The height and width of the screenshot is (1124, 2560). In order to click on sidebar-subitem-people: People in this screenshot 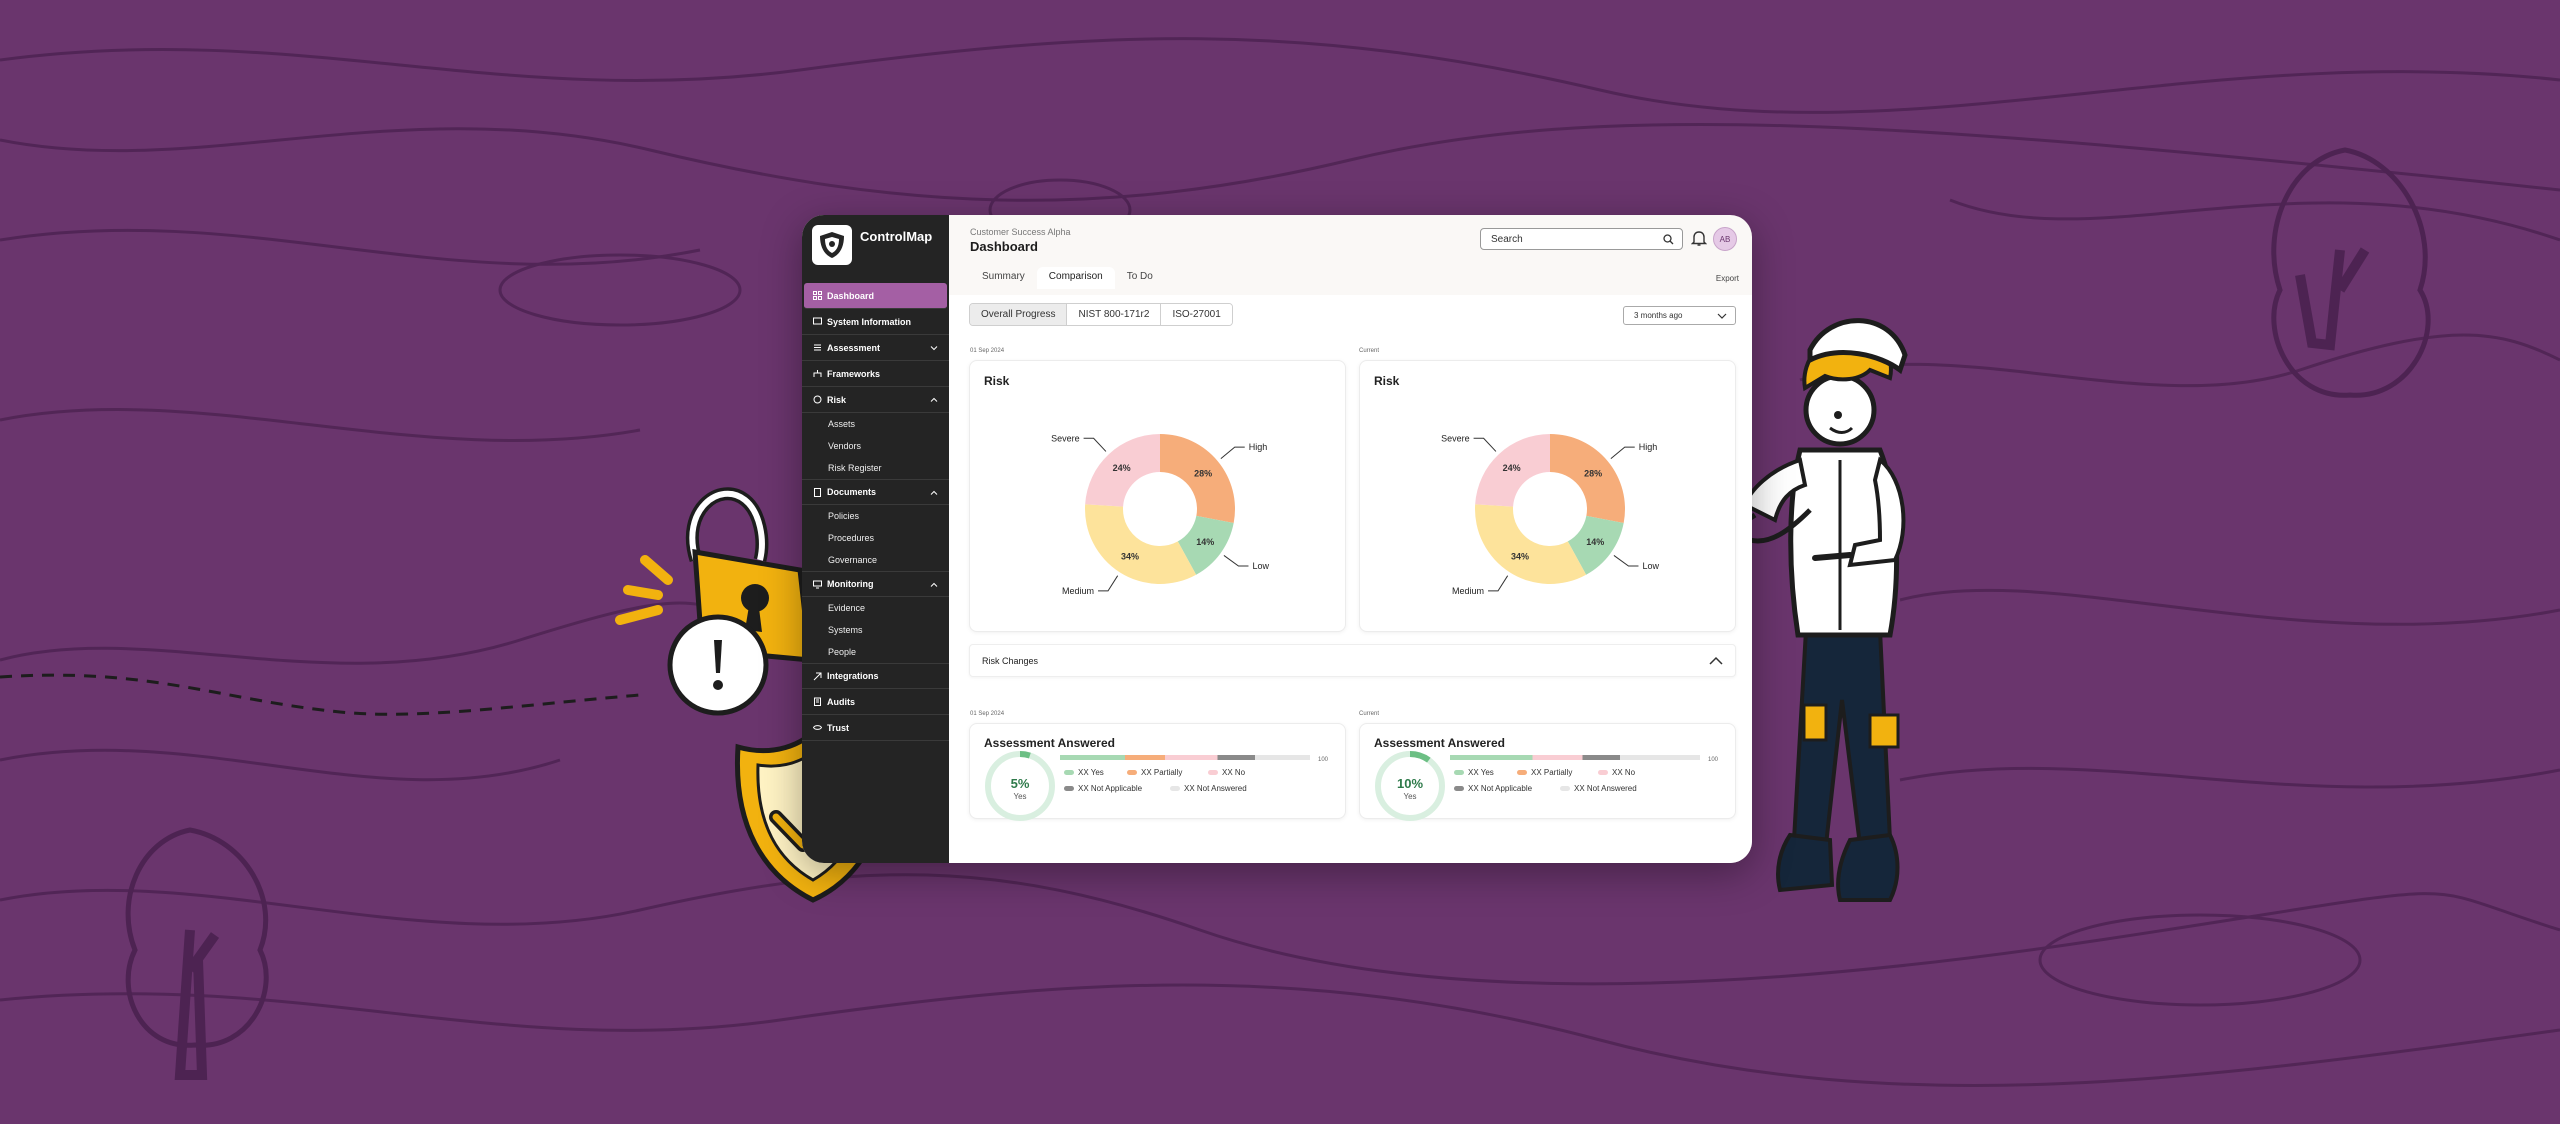, I will do `click(842, 652)`.